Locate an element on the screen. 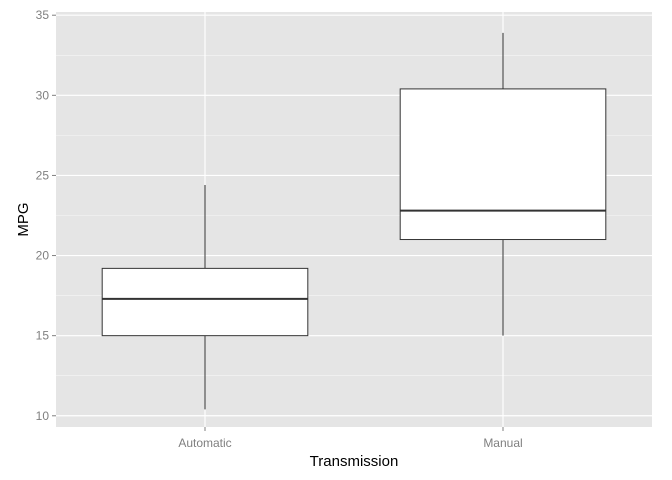  y-tick-label: 10 is located at coordinates (43, 416).